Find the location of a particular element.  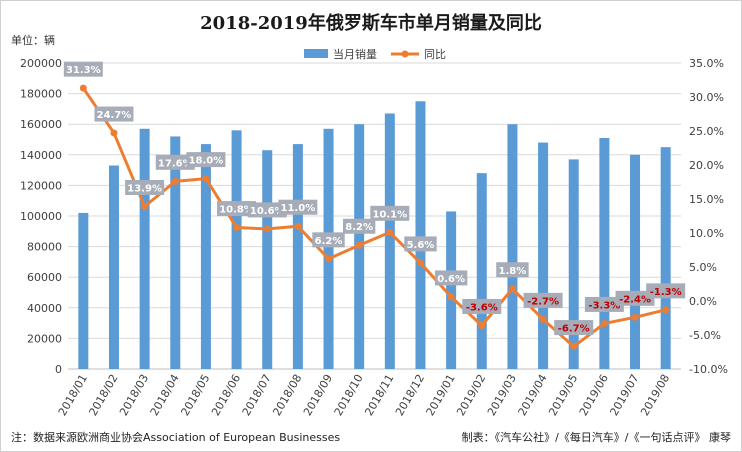

x-tick-label: 2019/08 is located at coordinates (655, 395).